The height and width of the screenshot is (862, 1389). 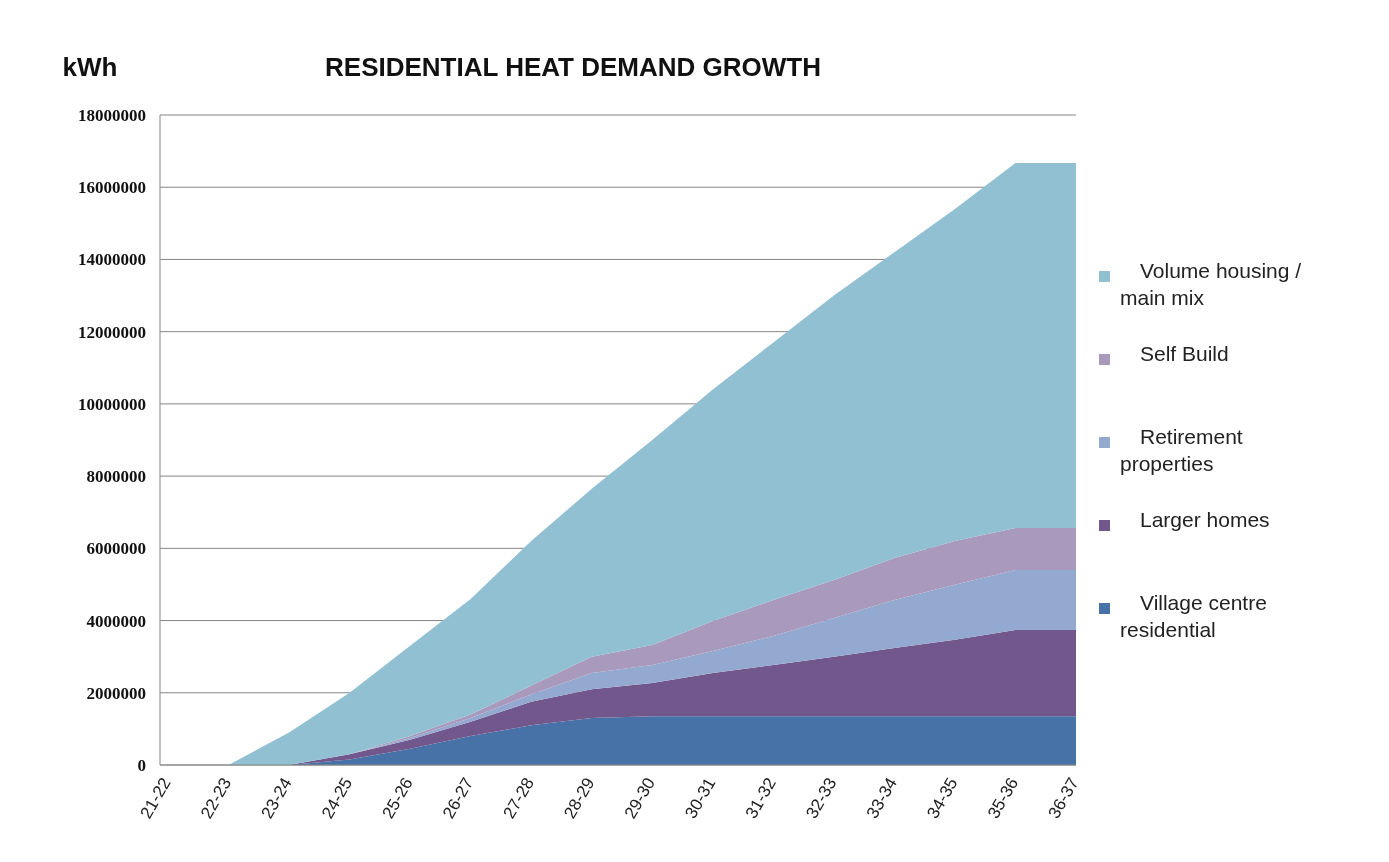 I want to click on y-tick-label: 6000000, so click(x=116, y=549).